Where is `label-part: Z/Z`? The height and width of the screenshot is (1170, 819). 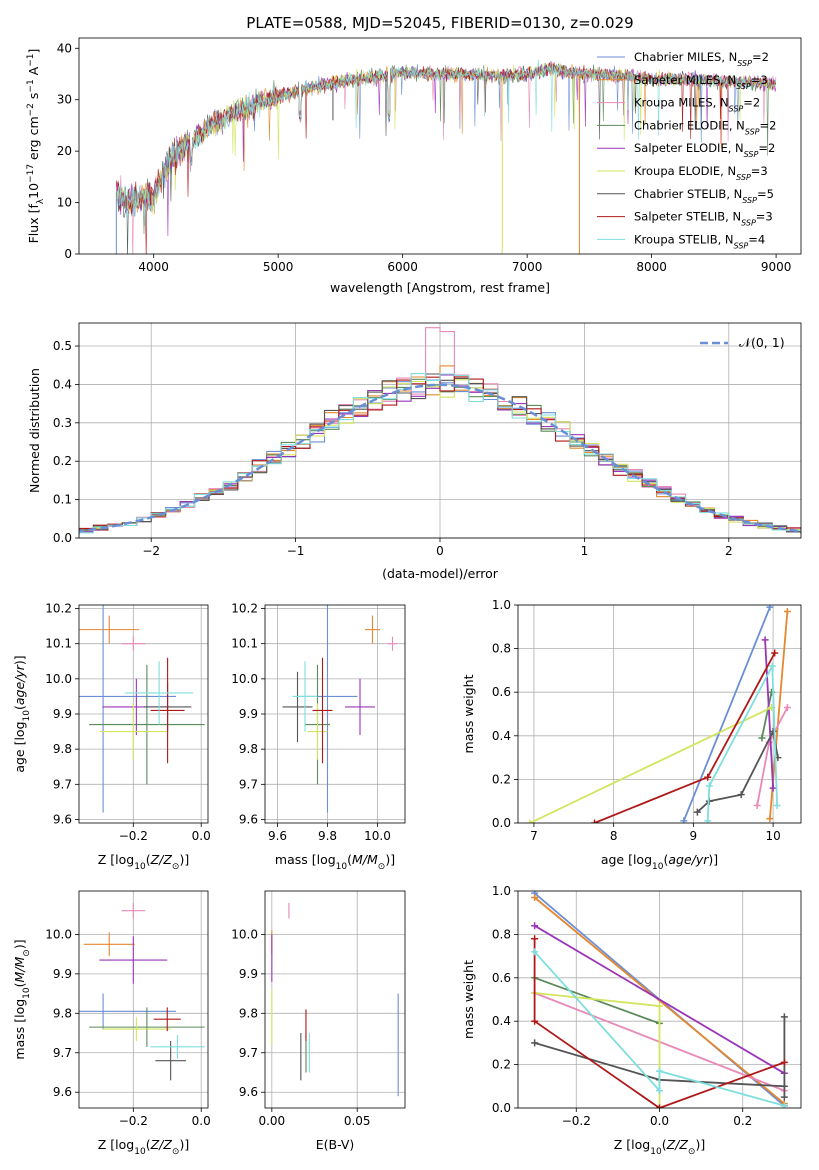
label-part: Z/Z is located at coordinates (161, 859).